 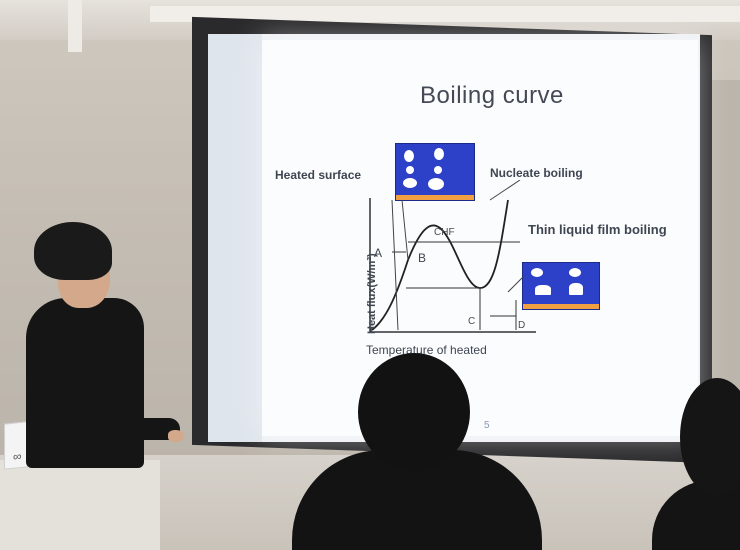 What do you see at coordinates (472, 321) in the screenshot?
I see `label-point-c: C` at bounding box center [472, 321].